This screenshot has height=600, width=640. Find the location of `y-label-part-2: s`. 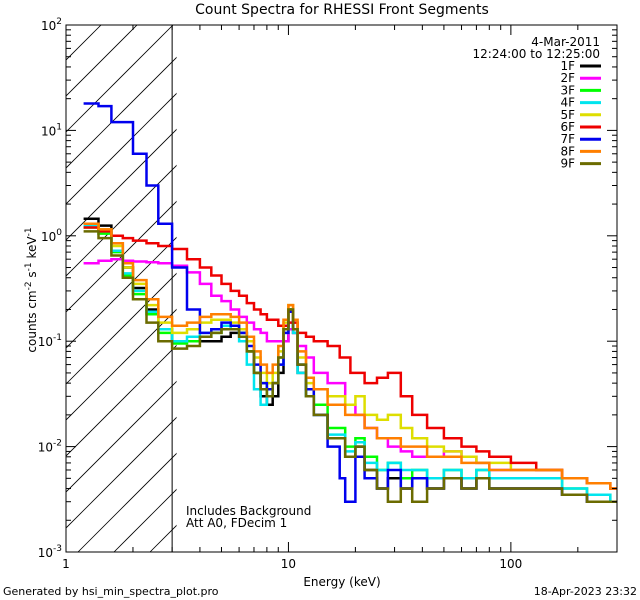

y-label-part-2: s is located at coordinates (32, 276).